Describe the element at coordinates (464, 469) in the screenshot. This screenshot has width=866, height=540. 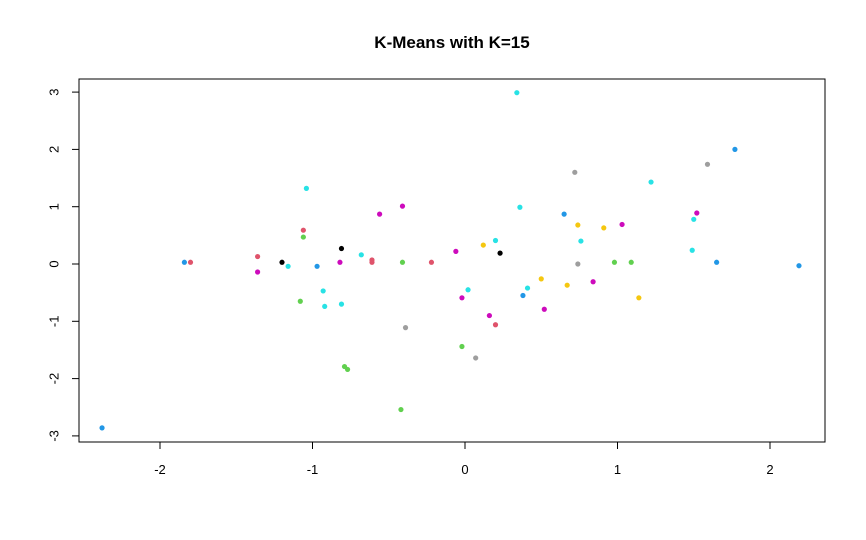
I see `x-tick-label: 0` at that location.